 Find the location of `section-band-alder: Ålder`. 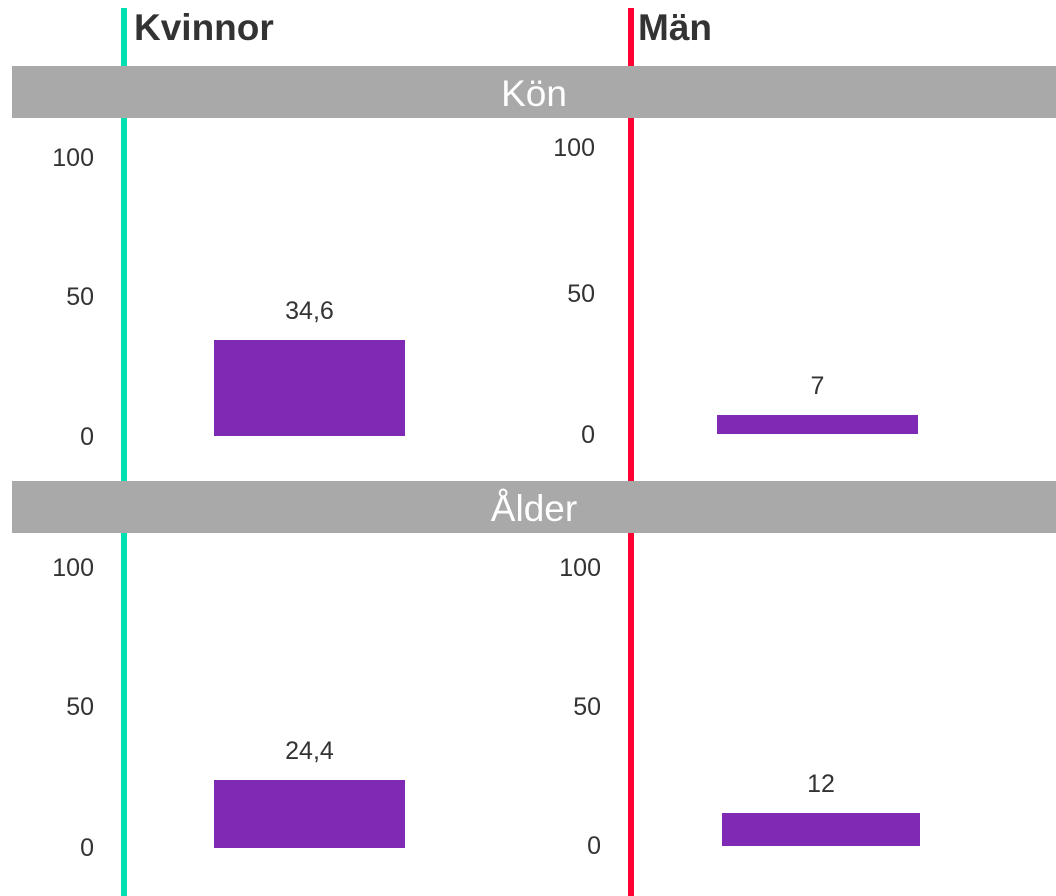

section-band-alder: Ålder is located at coordinates (534, 507).